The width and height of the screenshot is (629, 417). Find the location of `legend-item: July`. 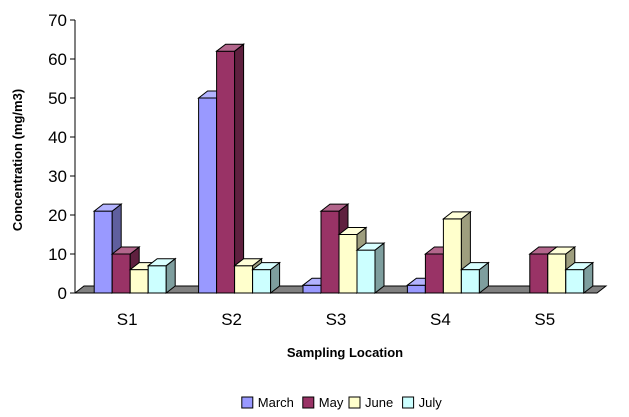

legend-item: July is located at coordinates (422, 402).